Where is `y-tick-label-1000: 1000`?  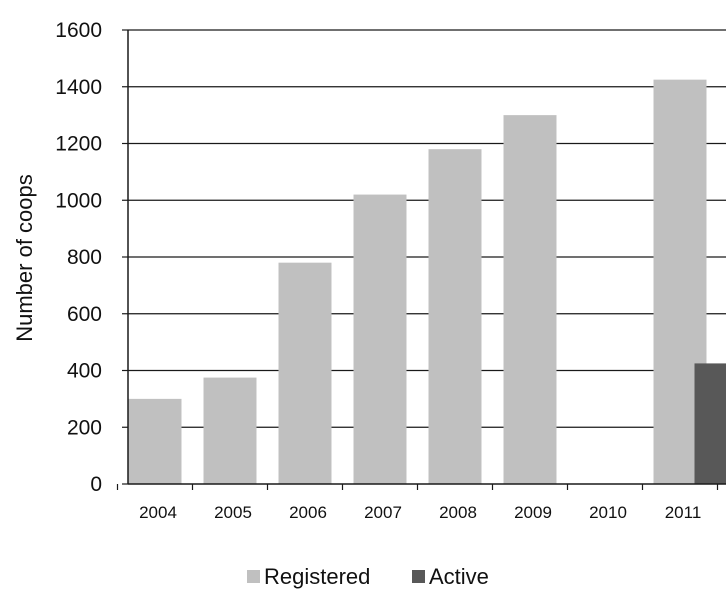
y-tick-label-1000: 1000 is located at coordinates (78, 200).